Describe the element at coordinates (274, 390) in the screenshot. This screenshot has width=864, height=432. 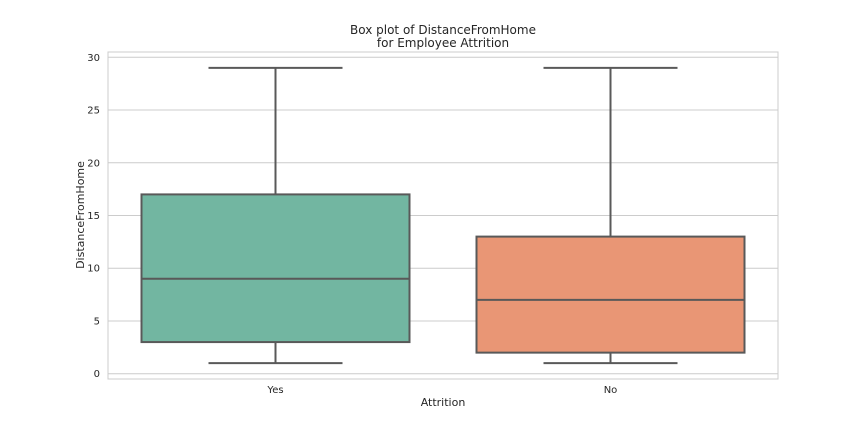
I see `x-tick-label: Yes` at that location.